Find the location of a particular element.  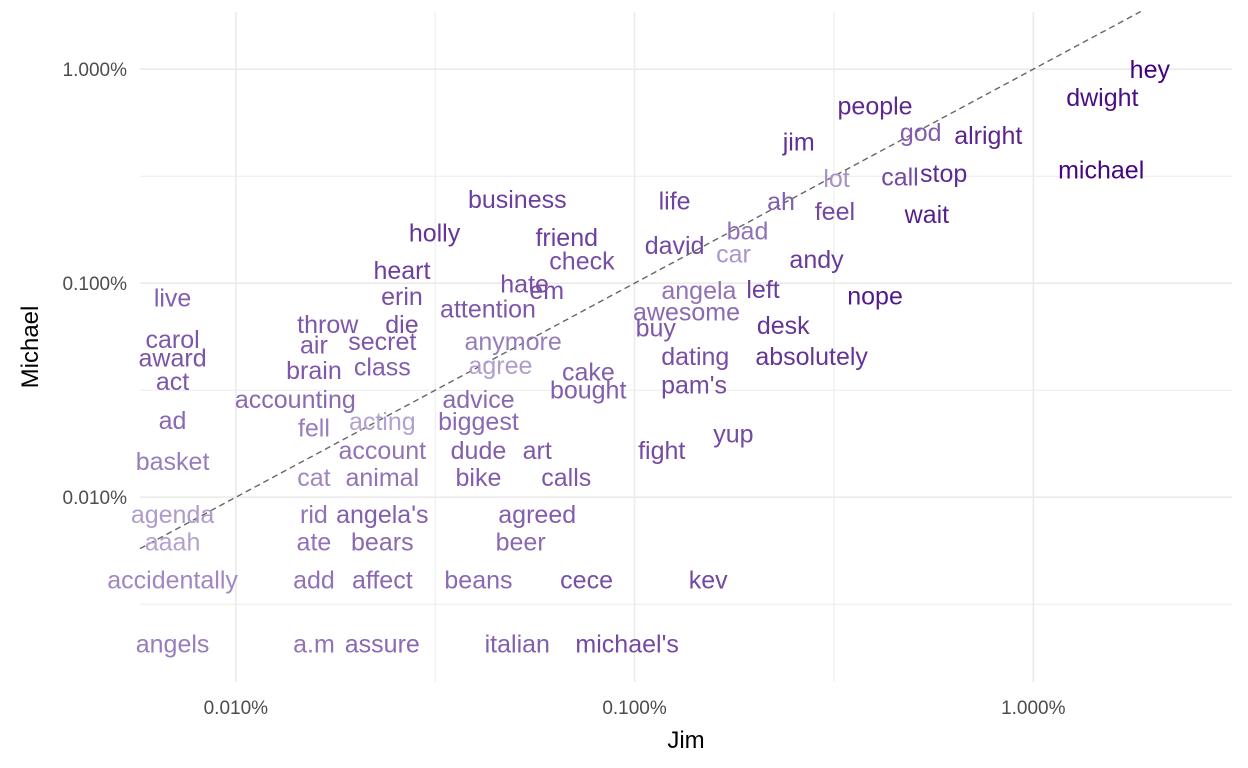

y-axis-tick-labels: 0.010% 0.100% 1.000% is located at coordinates (95, 284).